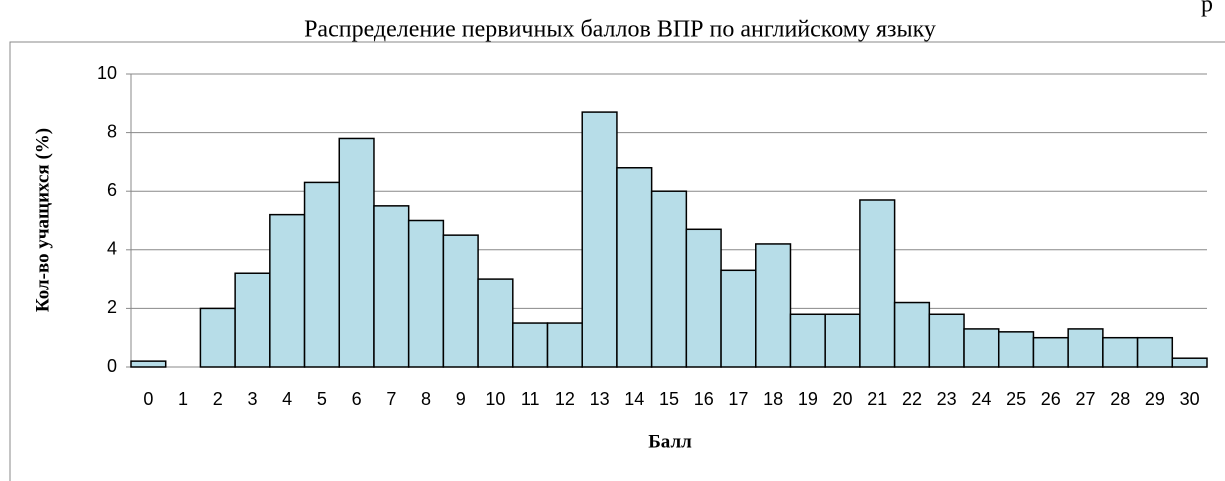 The image size is (1225, 481). What do you see at coordinates (1120, 399) in the screenshot?
I see `x-tick-label: 28` at bounding box center [1120, 399].